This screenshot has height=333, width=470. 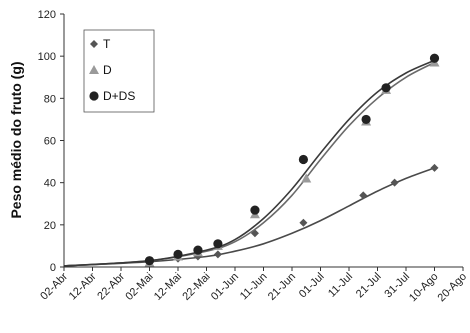 What do you see at coordinates (119, 71) in the screenshot?
I see `legend: TD D+DS` at bounding box center [119, 71].